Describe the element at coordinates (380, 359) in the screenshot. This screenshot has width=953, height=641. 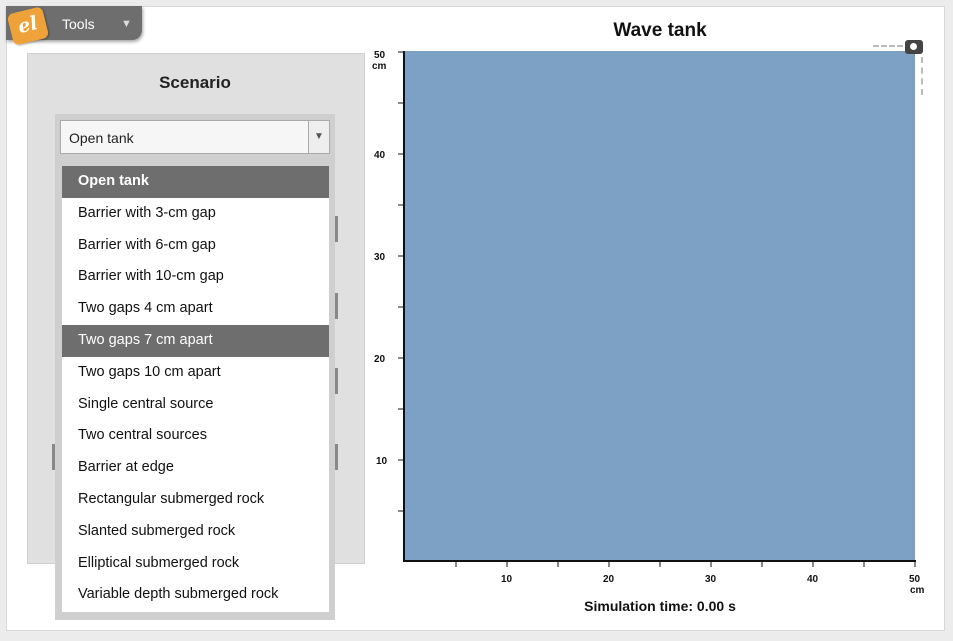
I see `y-tick-label: 20` at that location.